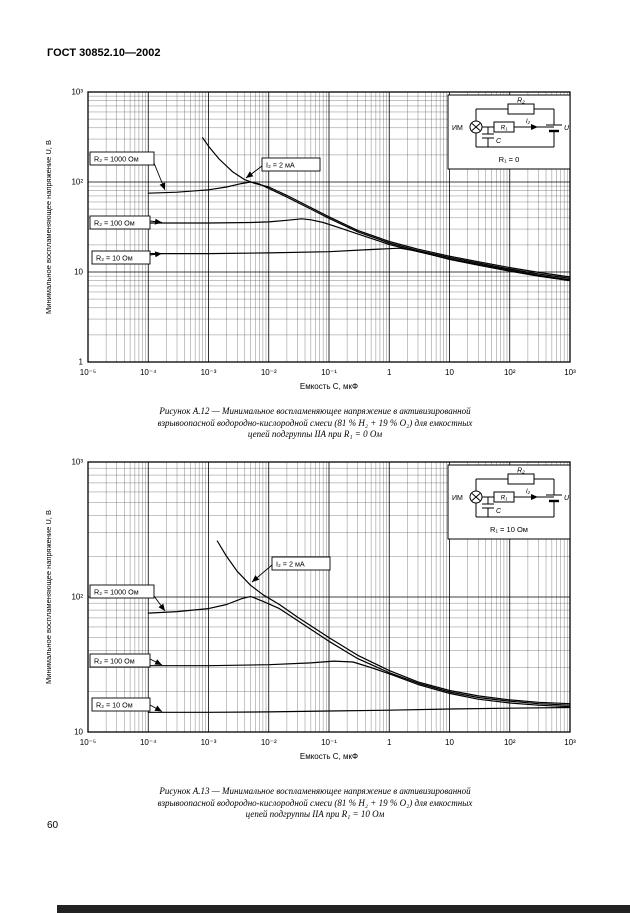 The height and width of the screenshot is (913, 630). What do you see at coordinates (515, 498) in the screenshot?
I see `circuit-wires` at bounding box center [515, 498].